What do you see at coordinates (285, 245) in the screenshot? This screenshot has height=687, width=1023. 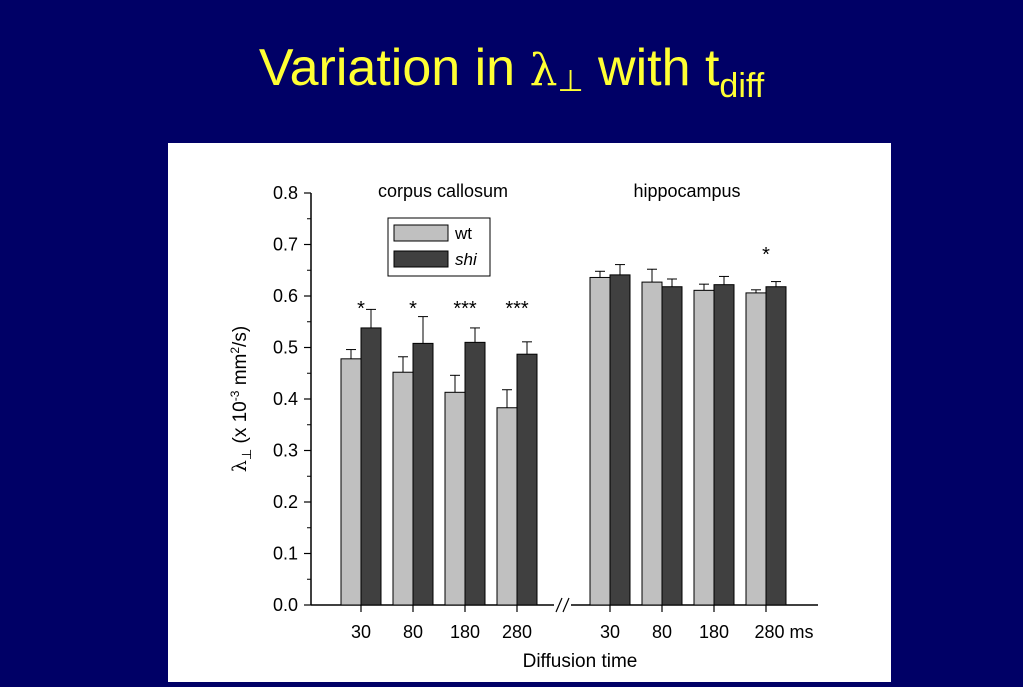 I see `y-tick-label: 0.7` at bounding box center [285, 245].